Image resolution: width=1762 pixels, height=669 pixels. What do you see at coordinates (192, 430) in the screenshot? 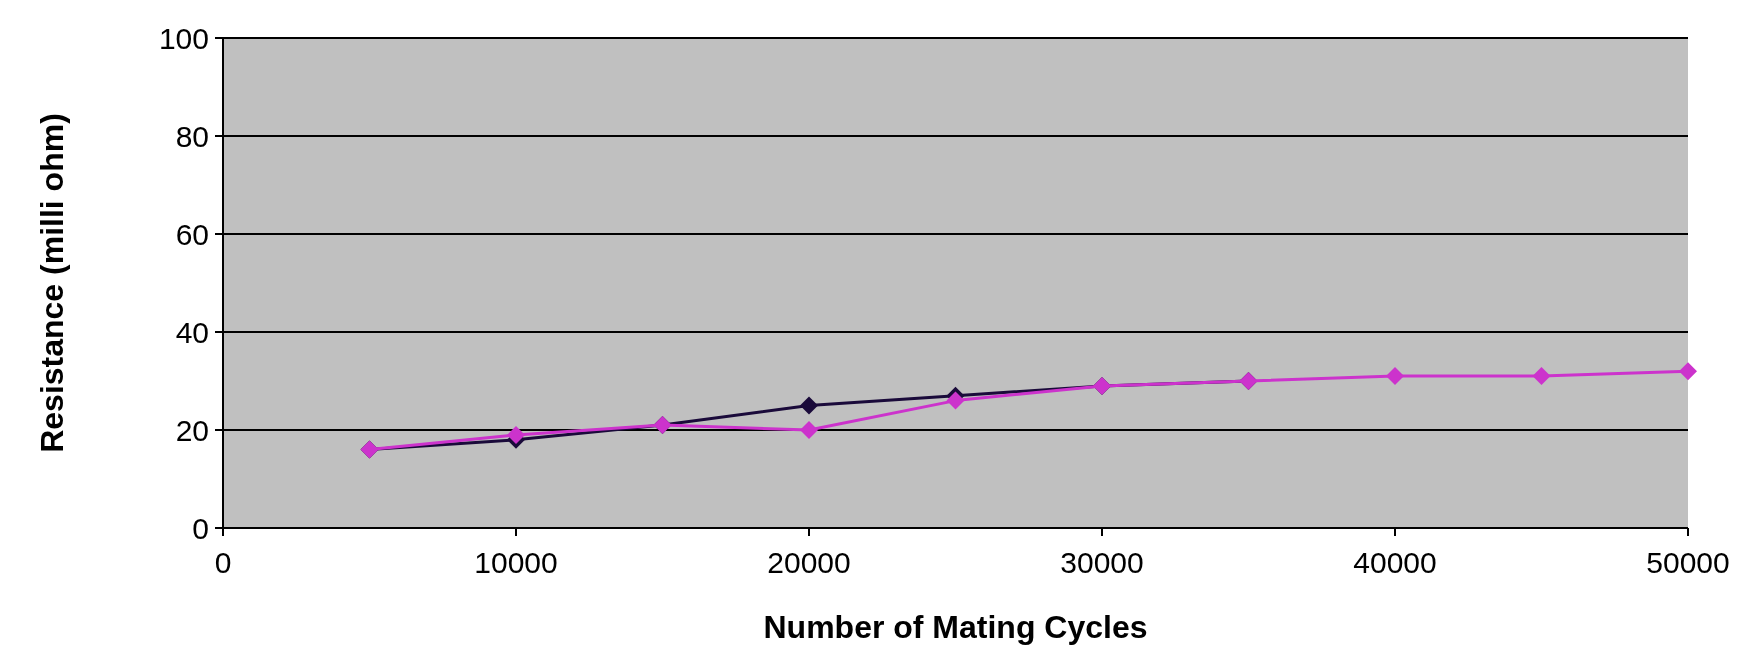
I see `y-tick-label: 20` at bounding box center [192, 430].